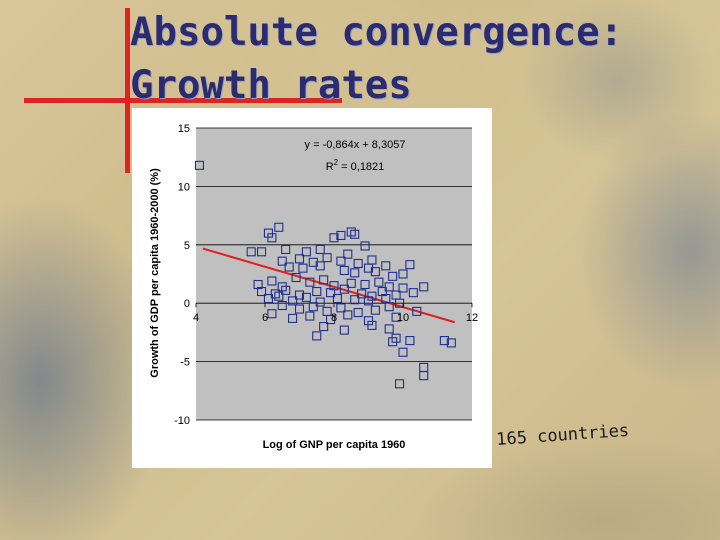 The image size is (720, 540). Describe the element at coordinates (403, 318) in the screenshot. I see `x-tick-label: 10` at that location.